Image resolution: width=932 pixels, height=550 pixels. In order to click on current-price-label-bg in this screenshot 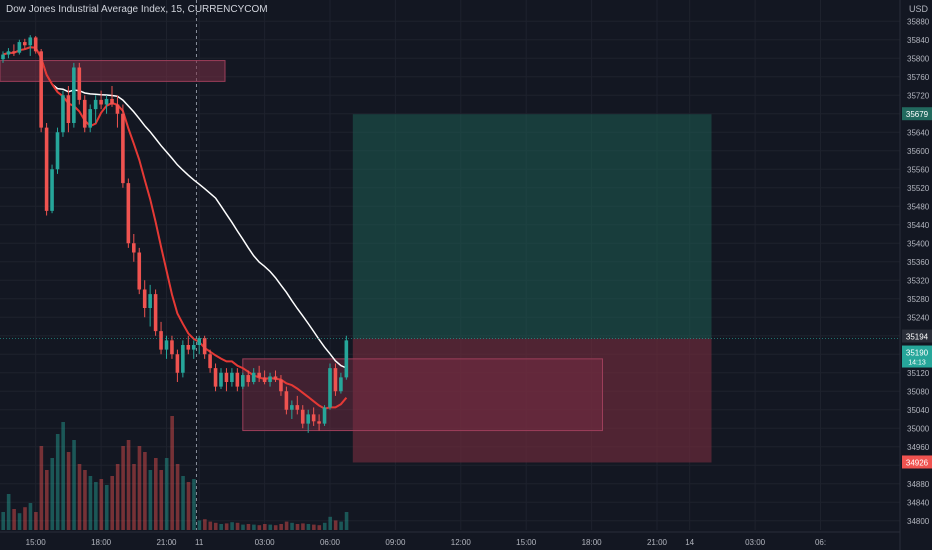, I will do `click(917, 336)`.